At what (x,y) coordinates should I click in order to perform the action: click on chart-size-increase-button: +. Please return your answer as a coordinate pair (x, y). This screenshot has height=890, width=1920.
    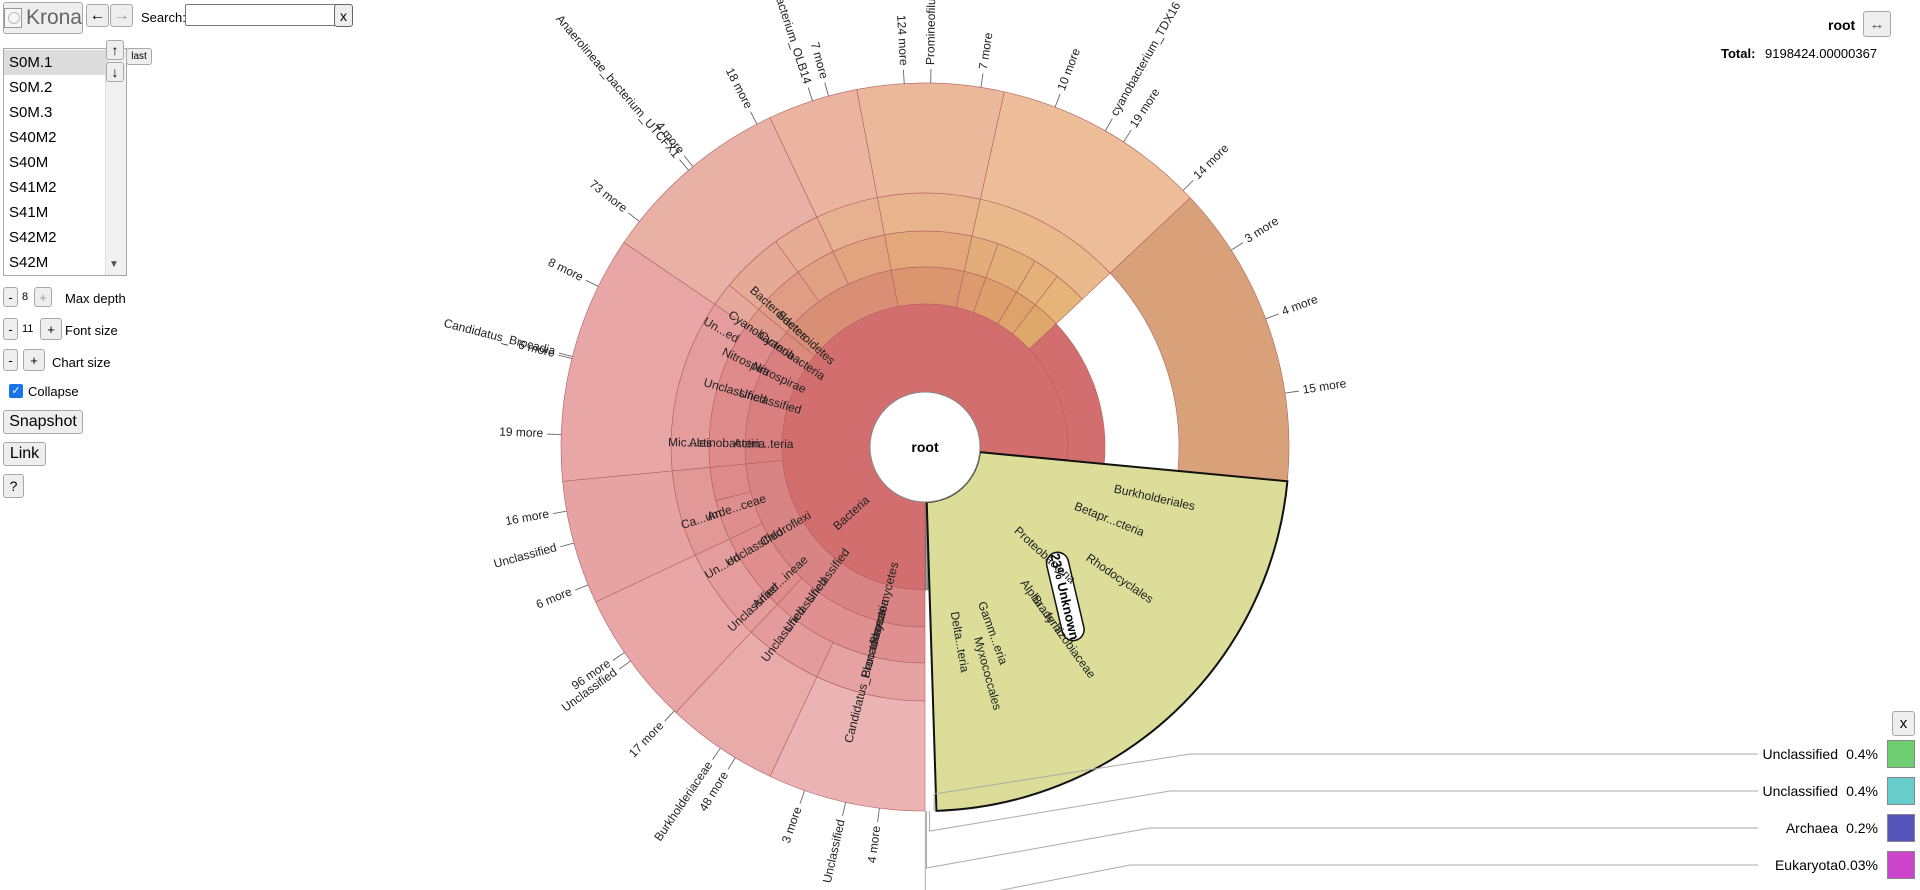
    Looking at the image, I should click on (34, 360).